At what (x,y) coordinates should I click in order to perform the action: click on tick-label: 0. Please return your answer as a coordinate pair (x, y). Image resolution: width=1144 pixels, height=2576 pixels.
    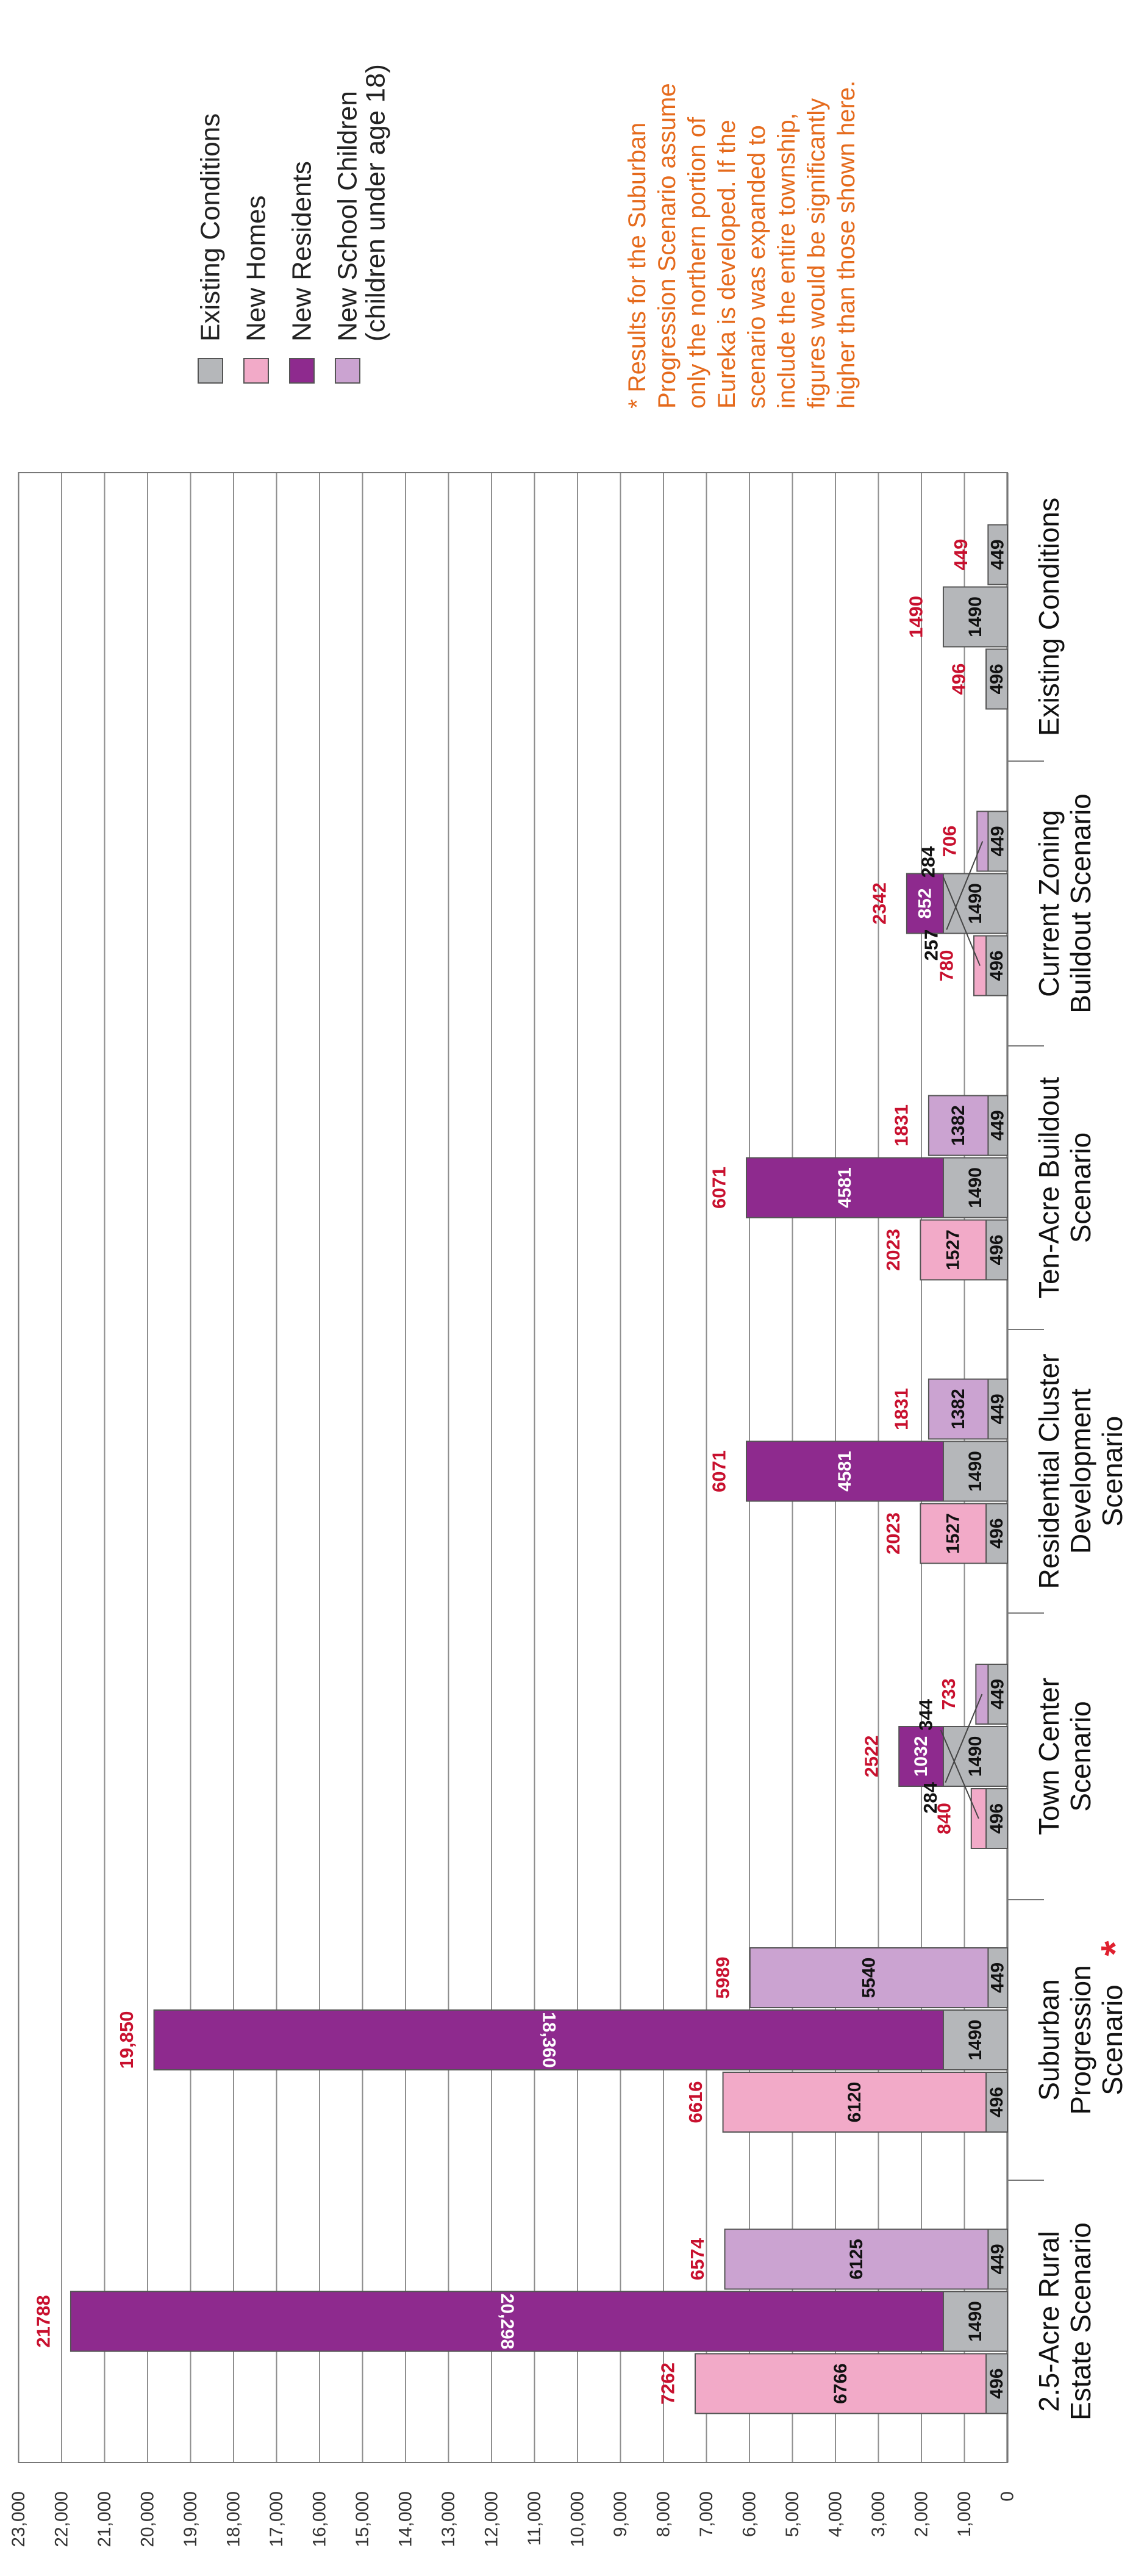
    Looking at the image, I should click on (1008, 2496).